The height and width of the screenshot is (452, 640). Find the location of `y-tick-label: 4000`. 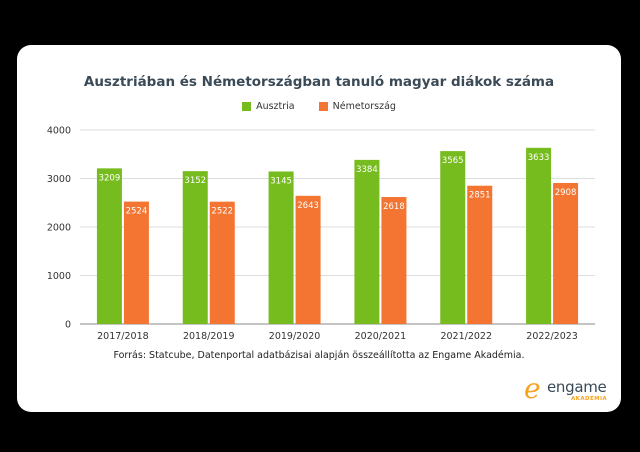

y-tick-label: 4000 is located at coordinates (59, 131).